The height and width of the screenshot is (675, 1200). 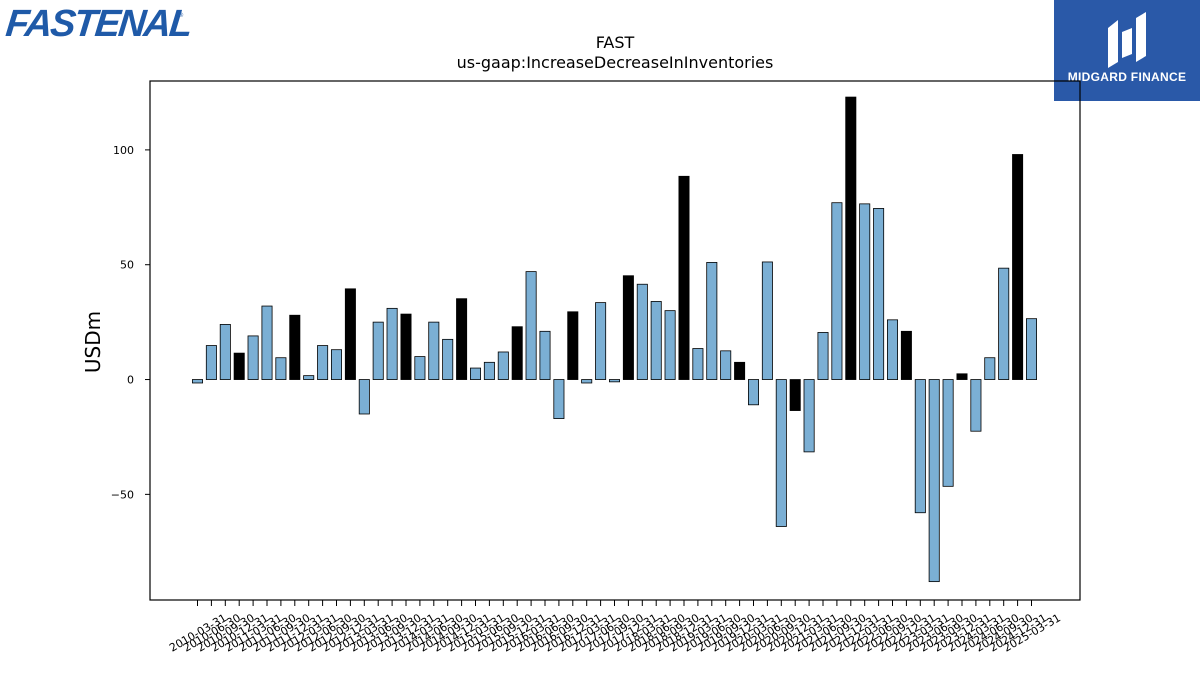 What do you see at coordinates (93, 342) in the screenshot?
I see `y-axis-label: USDm` at bounding box center [93, 342].